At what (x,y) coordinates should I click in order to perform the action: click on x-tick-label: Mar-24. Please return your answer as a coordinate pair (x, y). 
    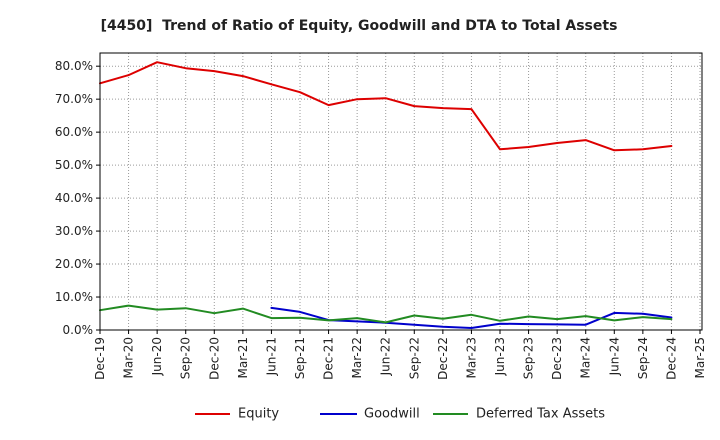
    Looking at the image, I should click on (586, 357).